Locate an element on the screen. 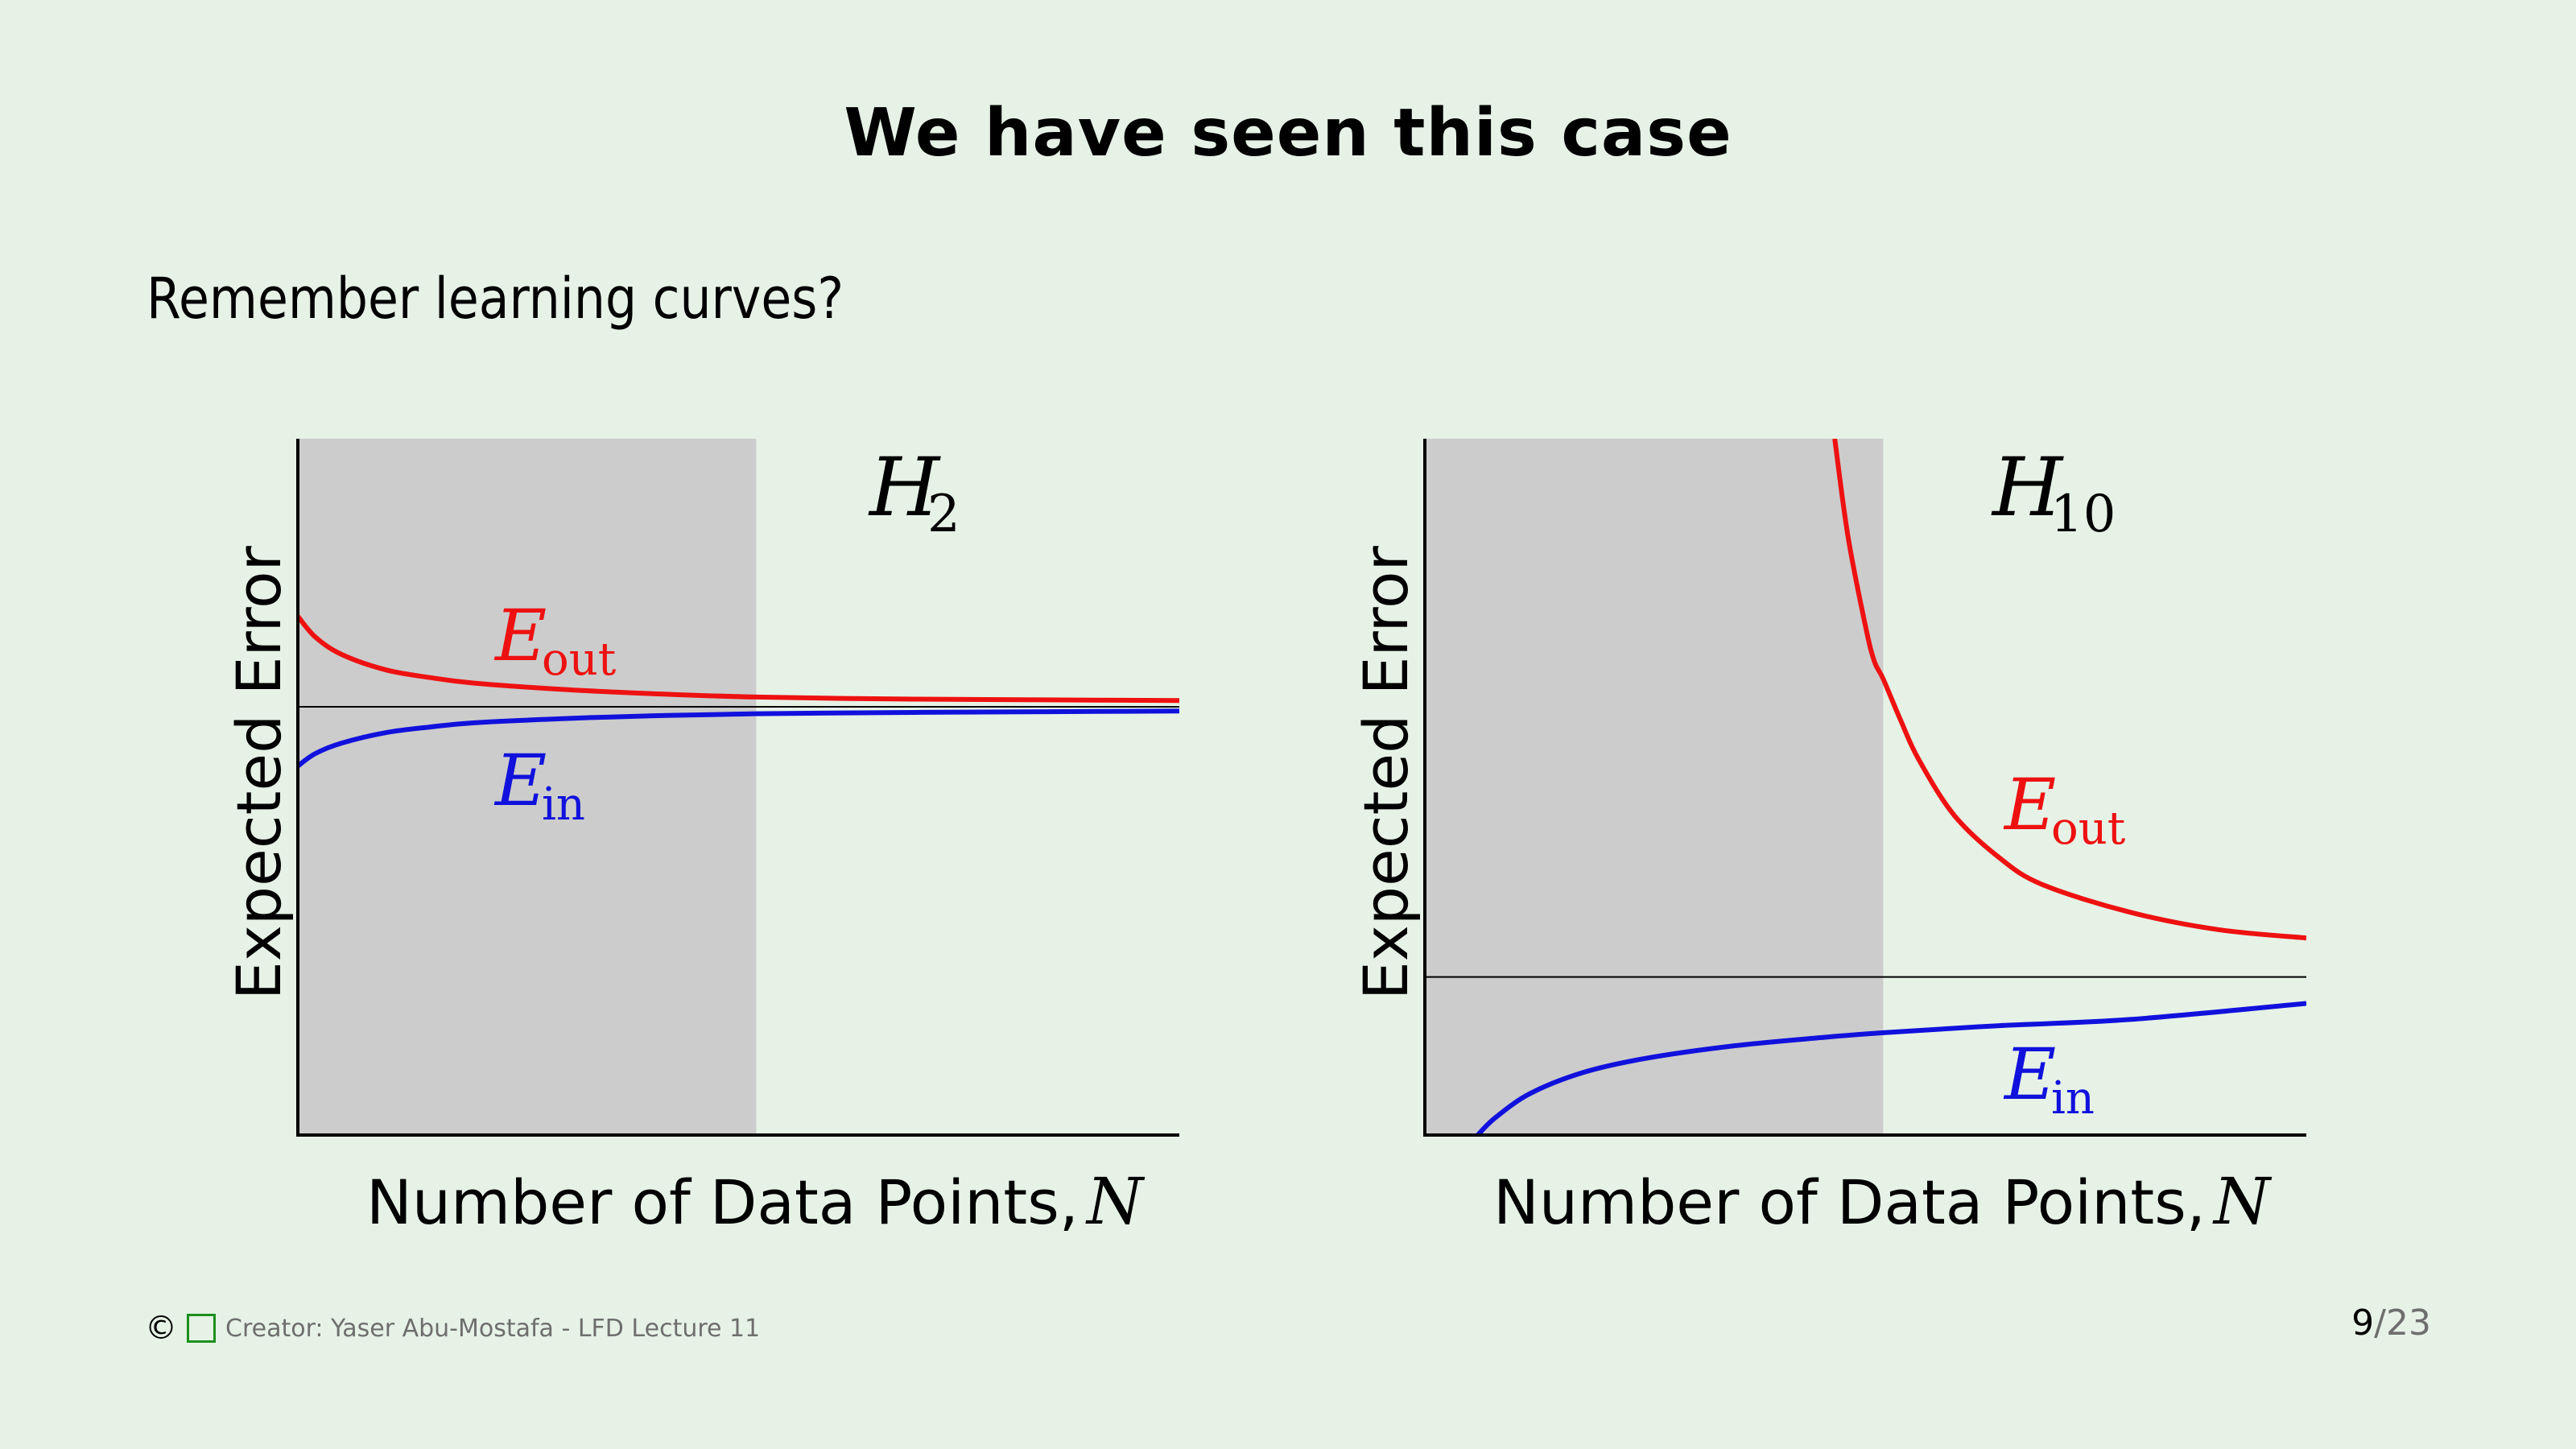  chart-0-y-axis-label: Expected Error is located at coordinates (259, 772).